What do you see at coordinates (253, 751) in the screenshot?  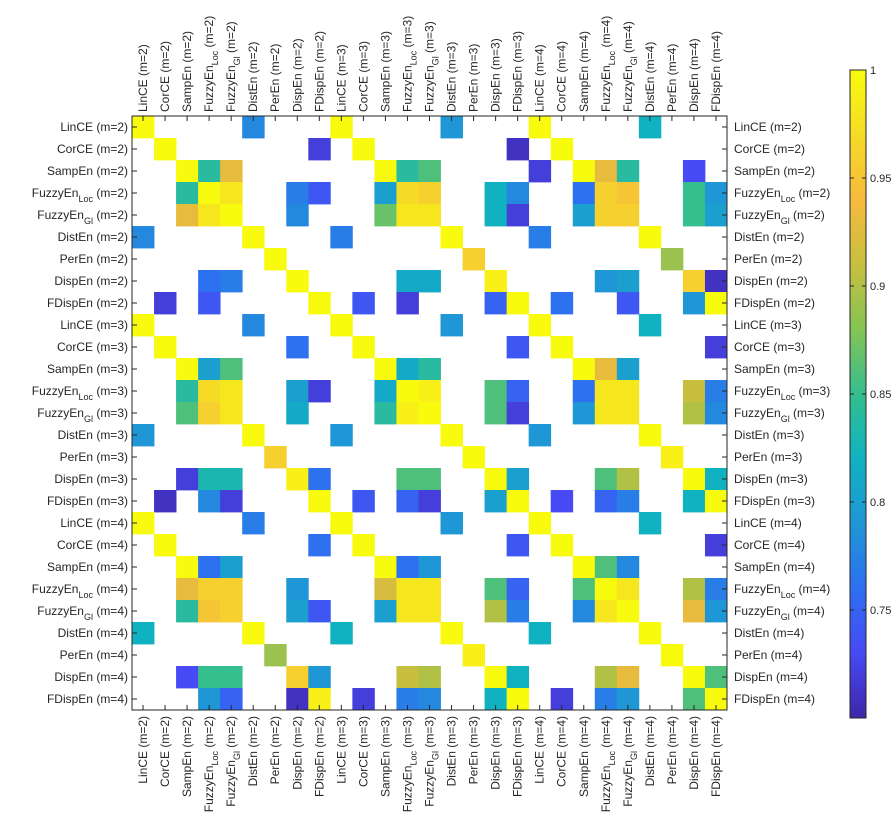 I see `x-tick-label: DistEn (m=2)` at bounding box center [253, 751].